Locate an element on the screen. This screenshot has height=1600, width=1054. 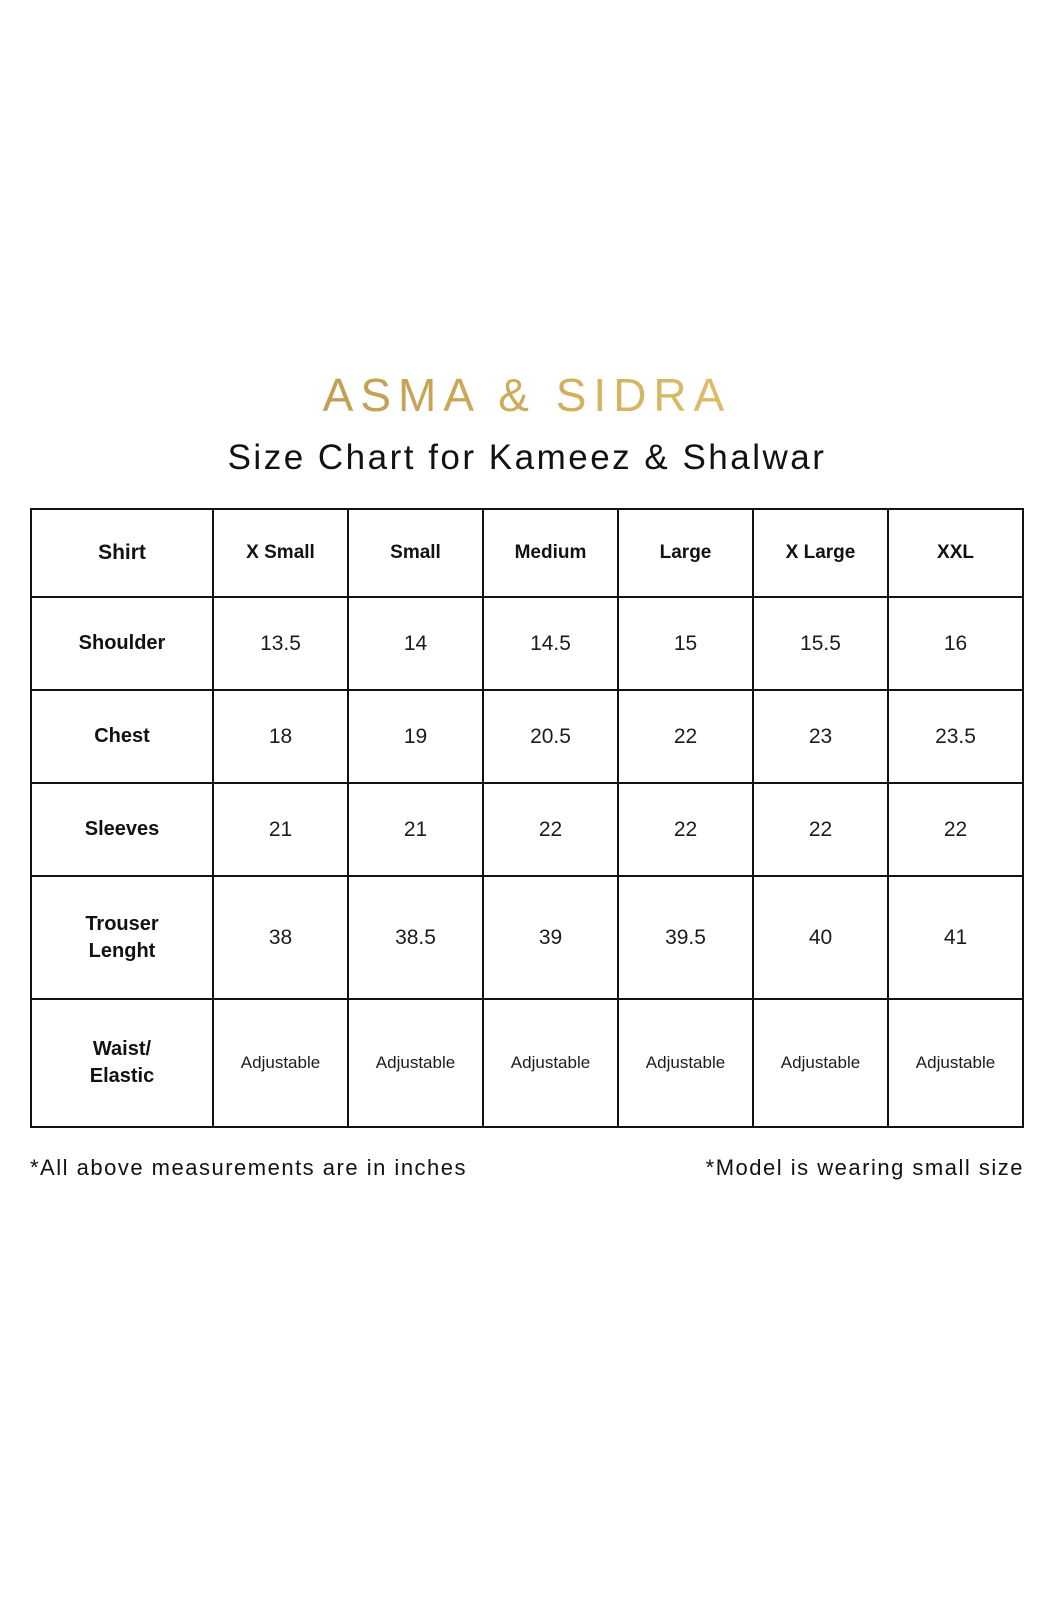
header-cell-xsmall: X Small is located at coordinates (280, 553).